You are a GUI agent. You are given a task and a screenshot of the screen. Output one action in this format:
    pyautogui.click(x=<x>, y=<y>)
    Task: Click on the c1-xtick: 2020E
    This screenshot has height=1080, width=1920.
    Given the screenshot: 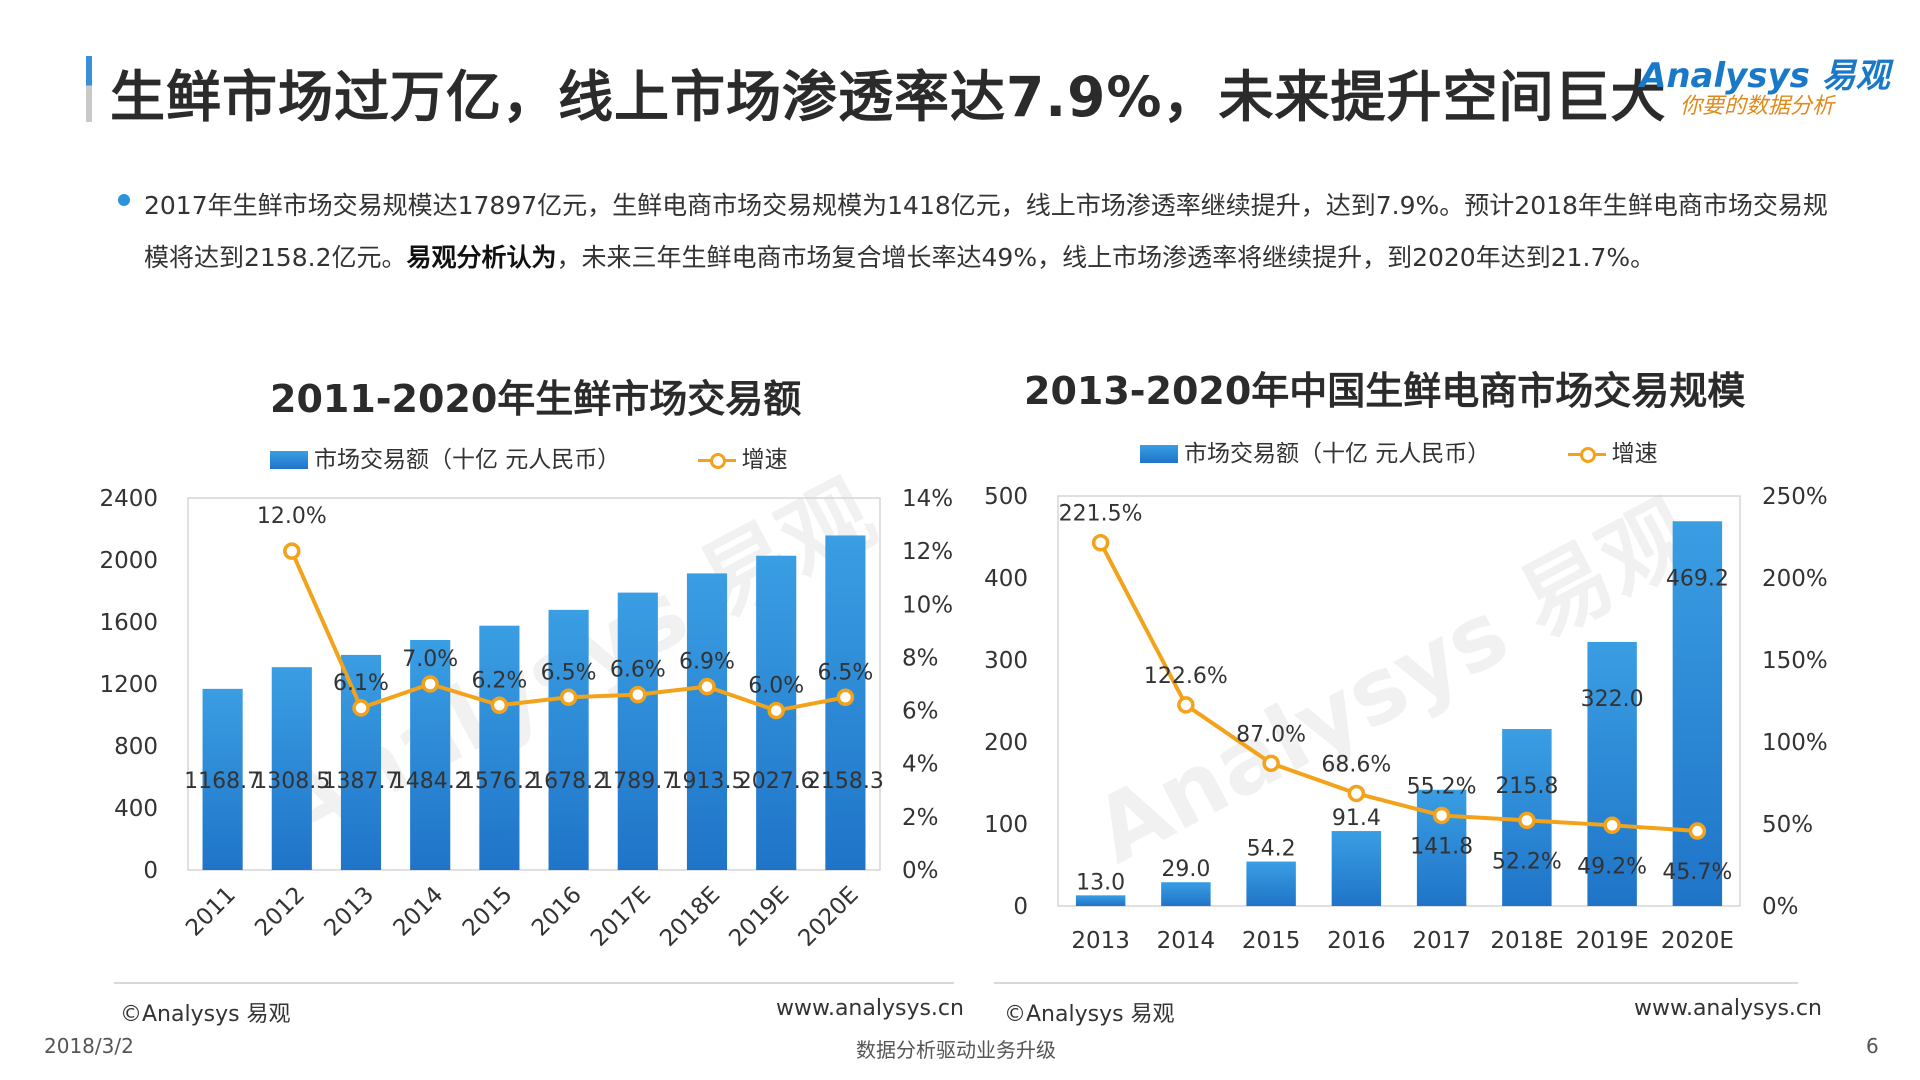 What is the action you would take?
    pyautogui.click(x=829, y=917)
    